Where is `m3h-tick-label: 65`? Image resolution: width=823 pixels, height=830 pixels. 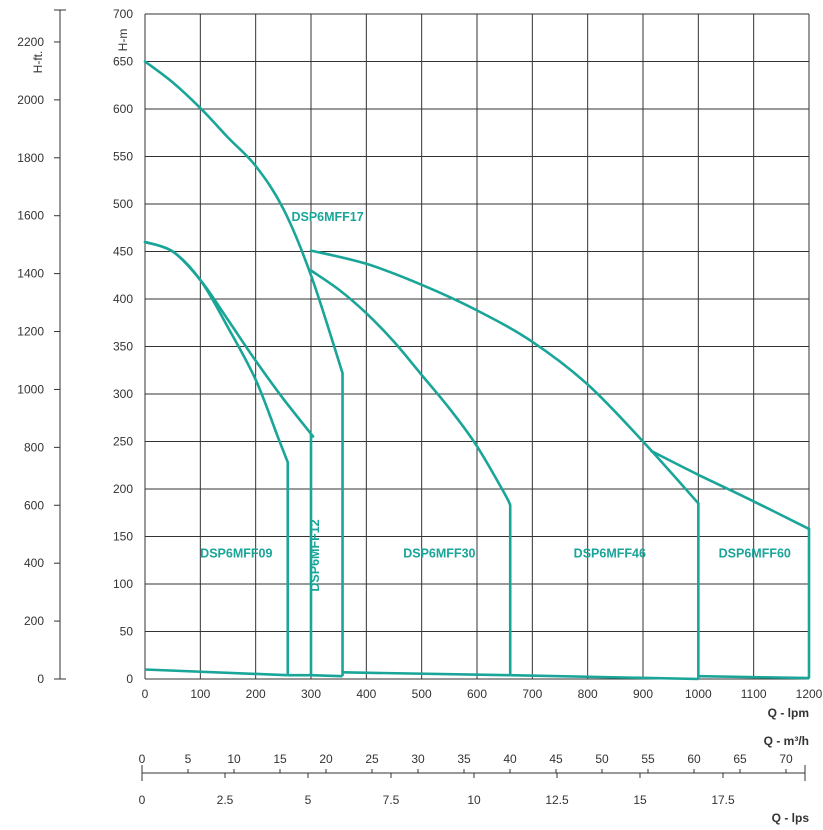
m3h-tick-label: 65 is located at coordinates (740, 759).